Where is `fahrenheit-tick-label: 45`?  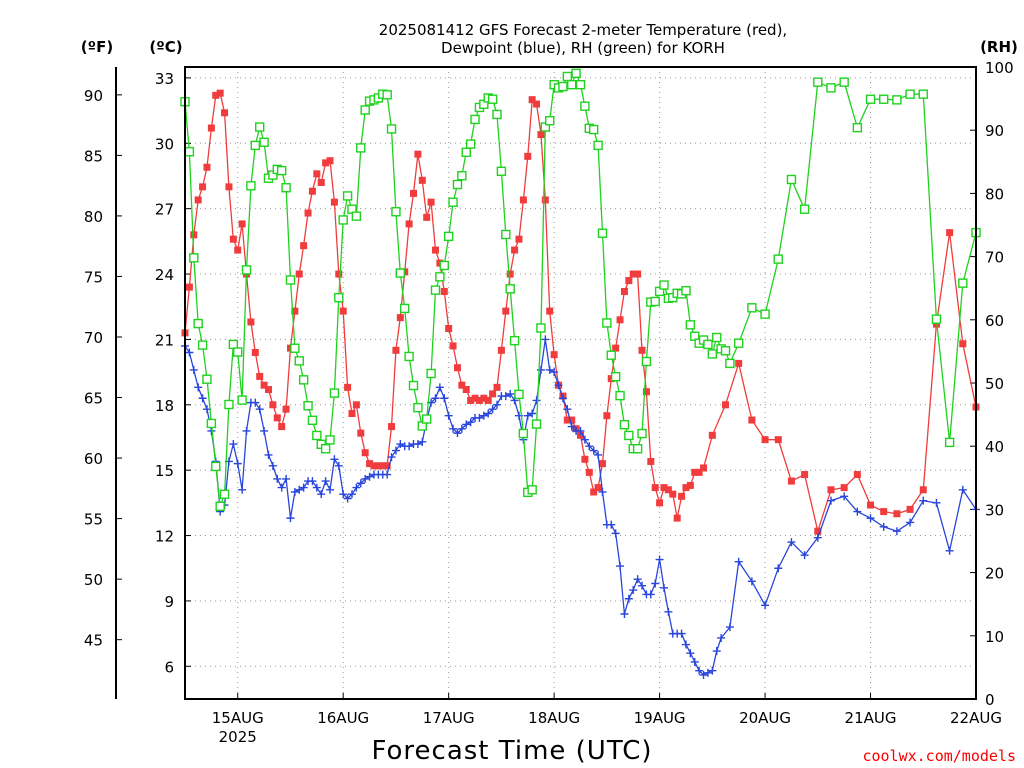
fahrenheit-tick-label: 45 is located at coordinates (93, 641).